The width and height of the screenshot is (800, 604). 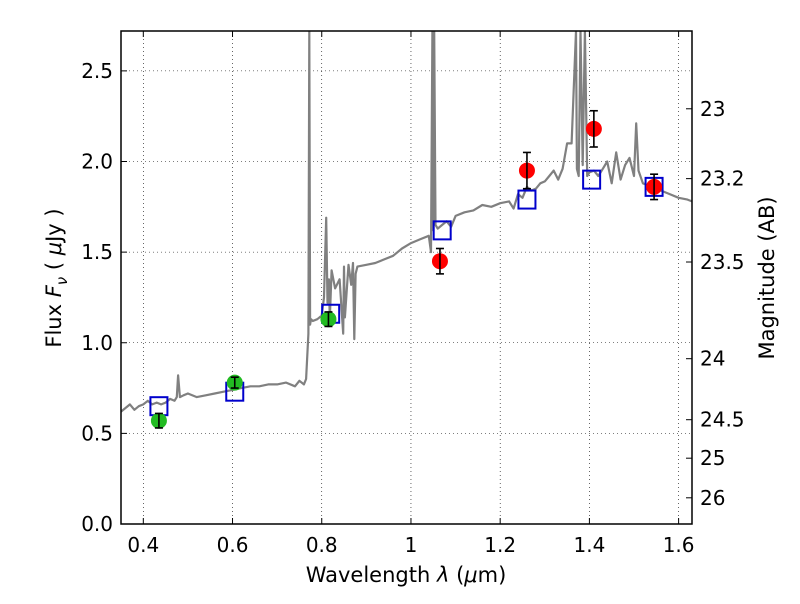 What do you see at coordinates (712, 109) in the screenshot?
I see `mag-tick-label: 23` at bounding box center [712, 109].